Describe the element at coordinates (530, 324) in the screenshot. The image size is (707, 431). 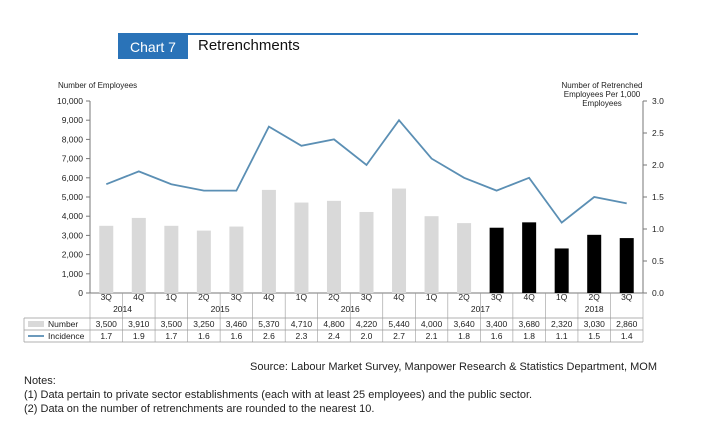
I see `table-value-number: 3,680` at that location.